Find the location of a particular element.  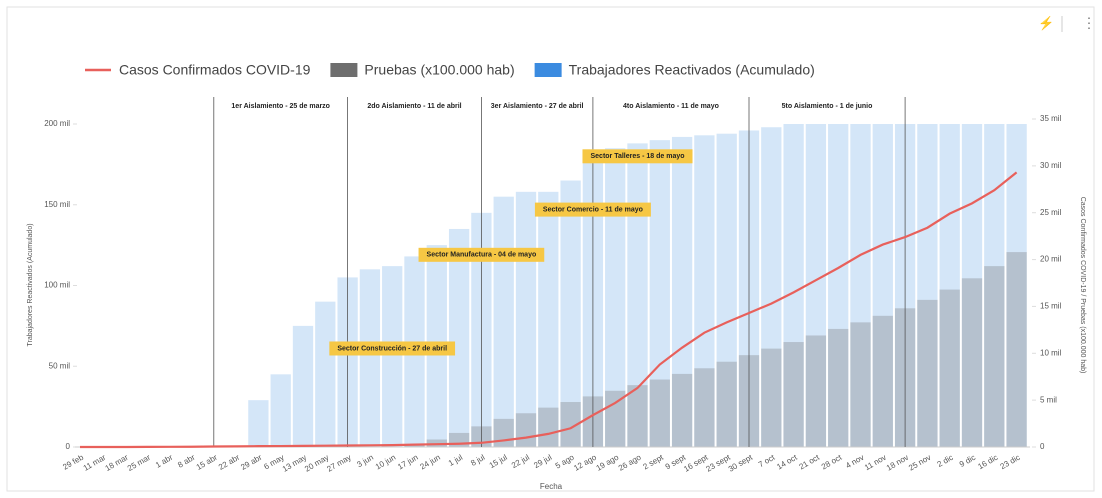

y-tick-label: 0 is located at coordinates (68, 446).